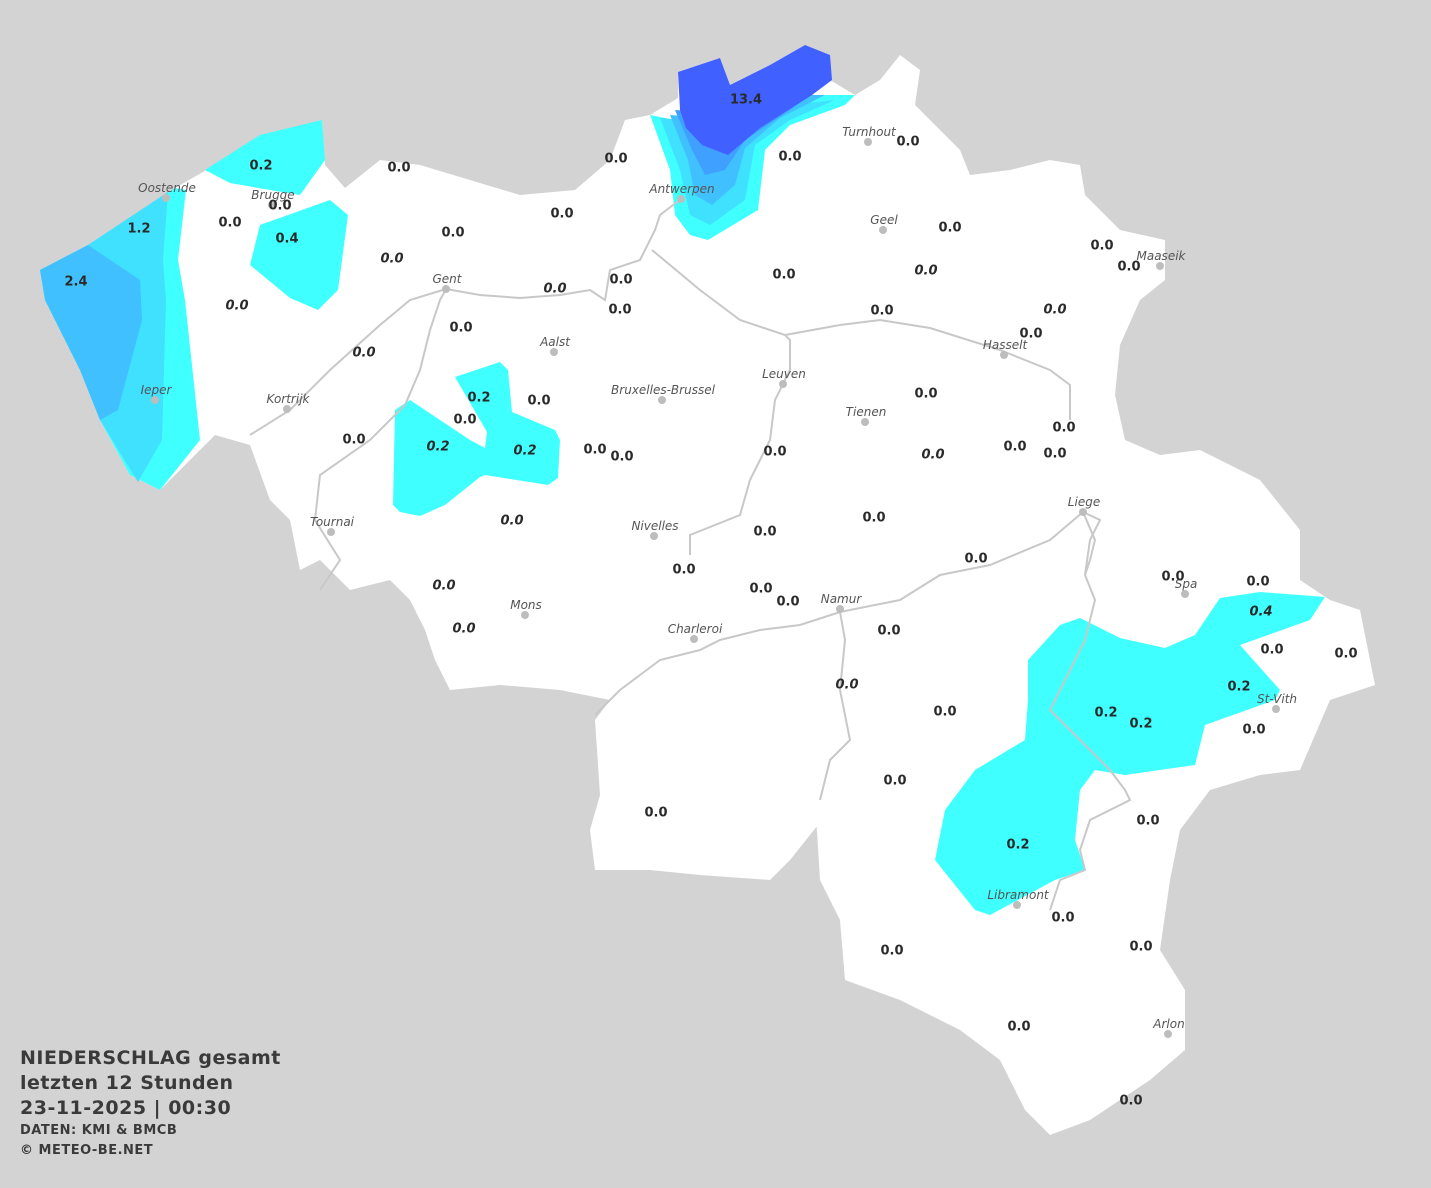  Describe the element at coordinates (655, 529) in the screenshot. I see `city-nivelles: Nivelles` at that location.